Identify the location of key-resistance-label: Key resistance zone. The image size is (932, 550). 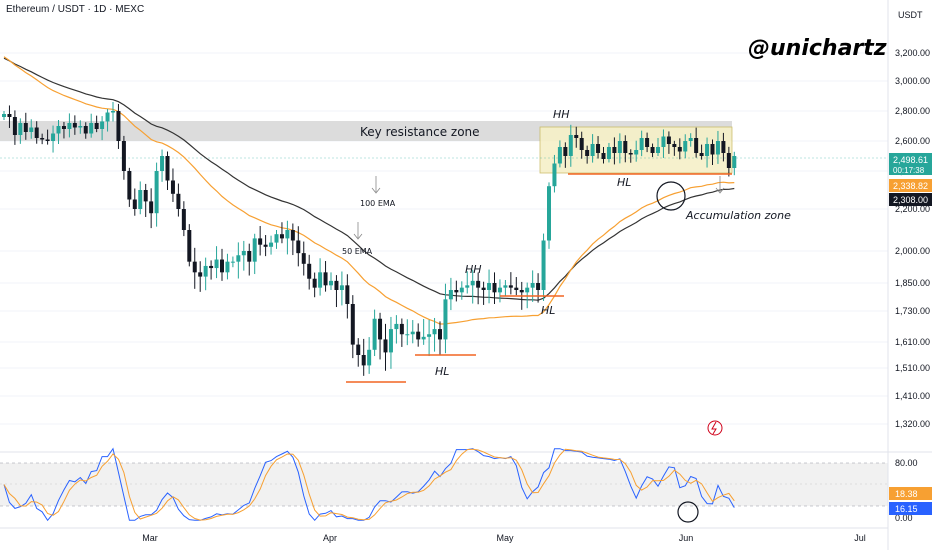
(420, 132).